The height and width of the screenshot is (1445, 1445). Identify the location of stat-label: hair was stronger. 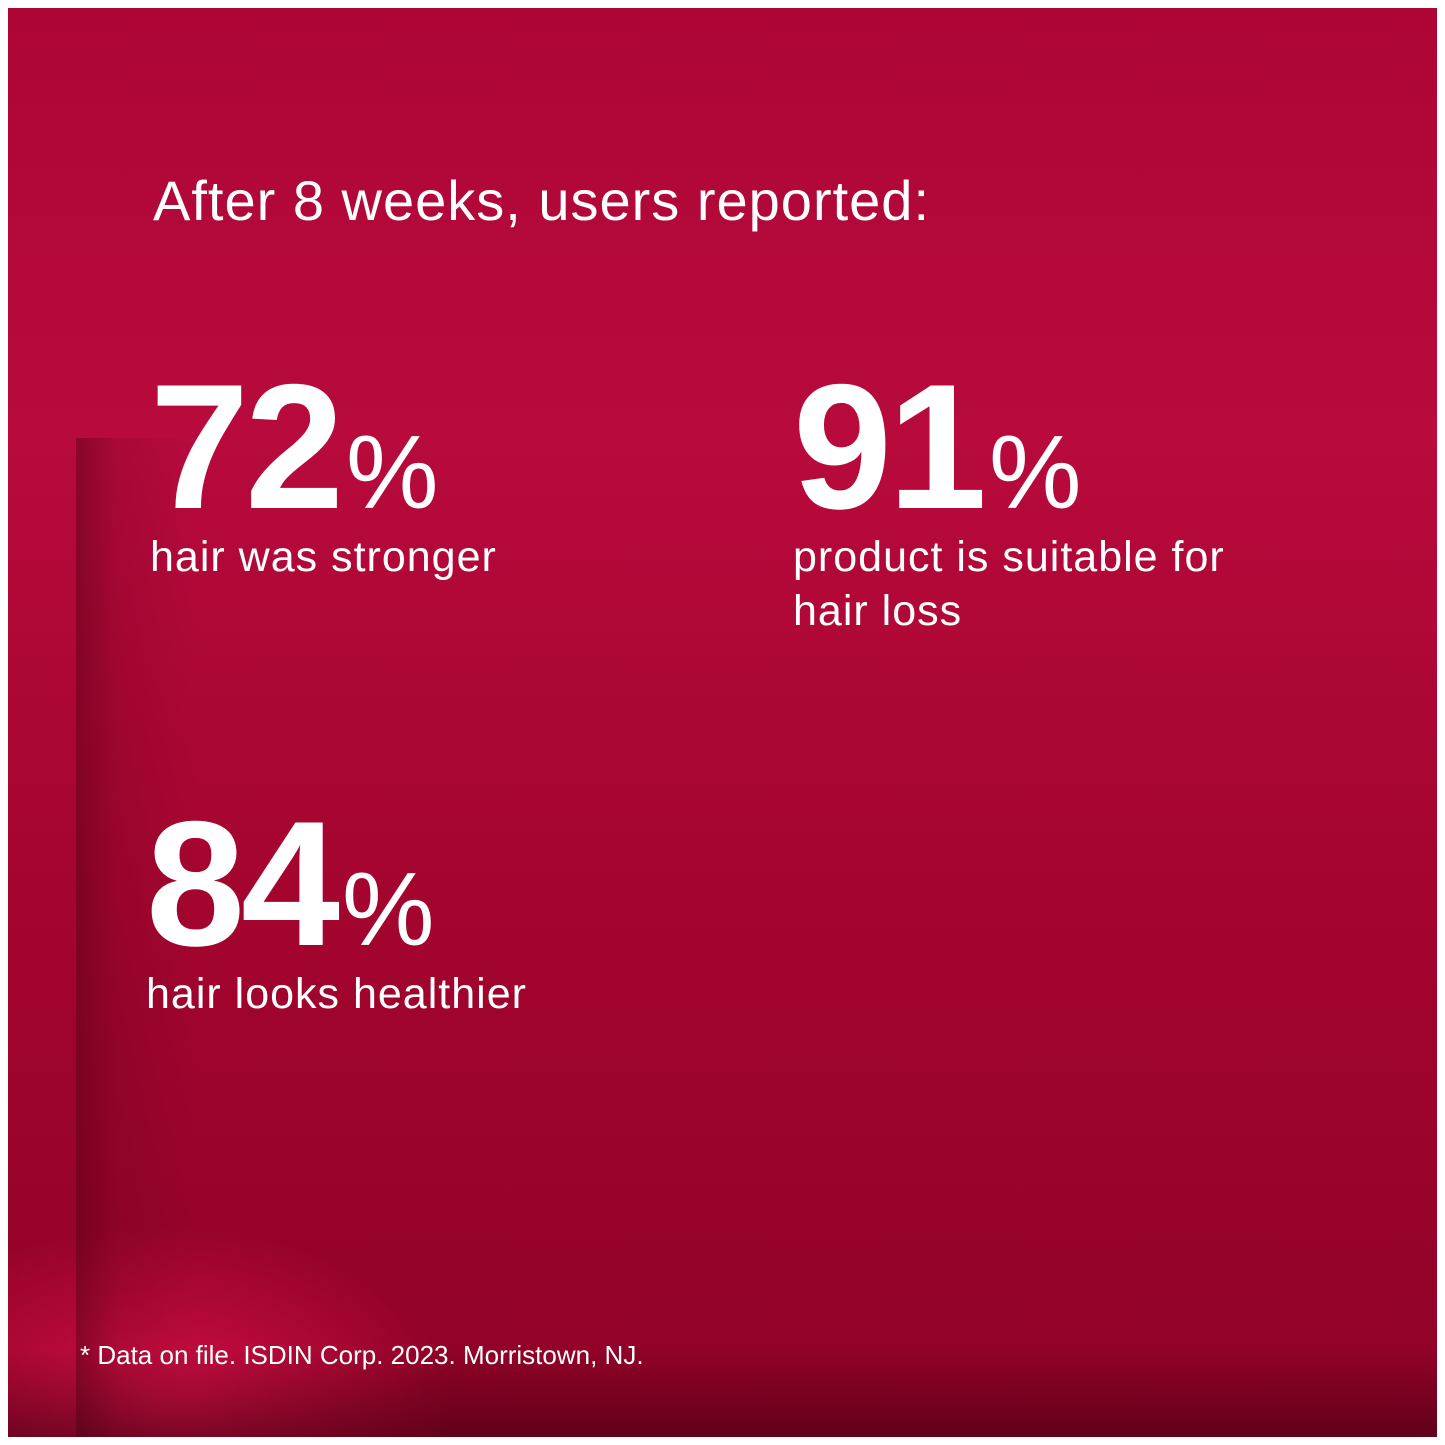
(323, 557).